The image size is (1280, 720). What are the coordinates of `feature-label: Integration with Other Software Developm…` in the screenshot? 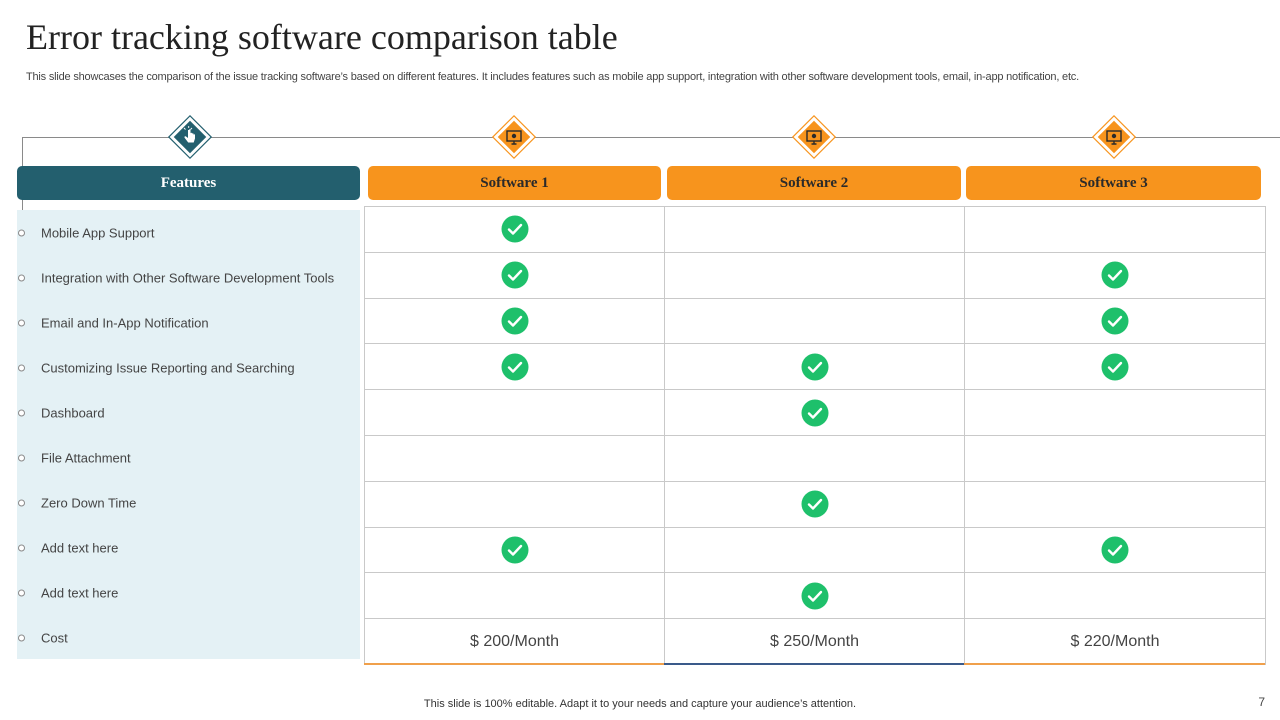 It's located at (188, 278).